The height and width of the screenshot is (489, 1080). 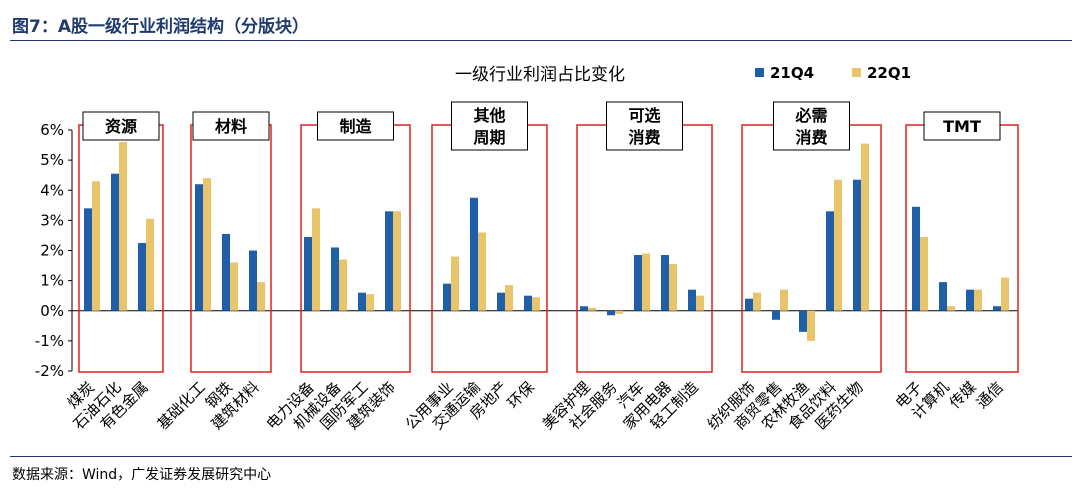 I want to click on group-label-6: 消费, so click(x=811, y=137).